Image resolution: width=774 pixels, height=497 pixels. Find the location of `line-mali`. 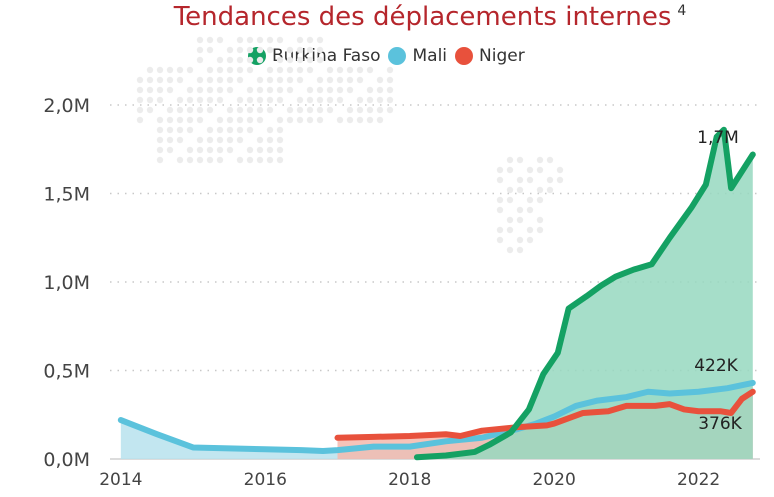

line-mali is located at coordinates (436, 417).